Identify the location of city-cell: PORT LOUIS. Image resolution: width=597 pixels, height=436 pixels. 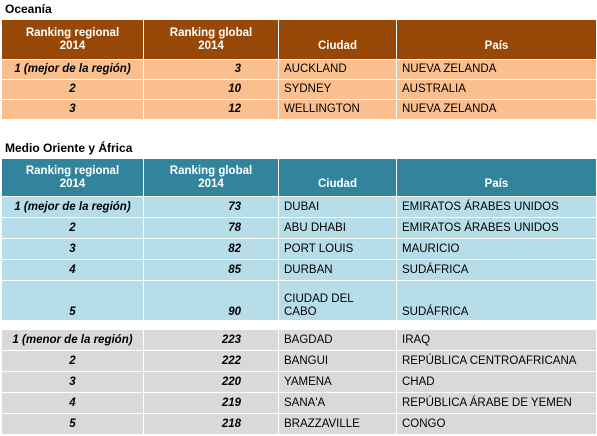
(337, 249).